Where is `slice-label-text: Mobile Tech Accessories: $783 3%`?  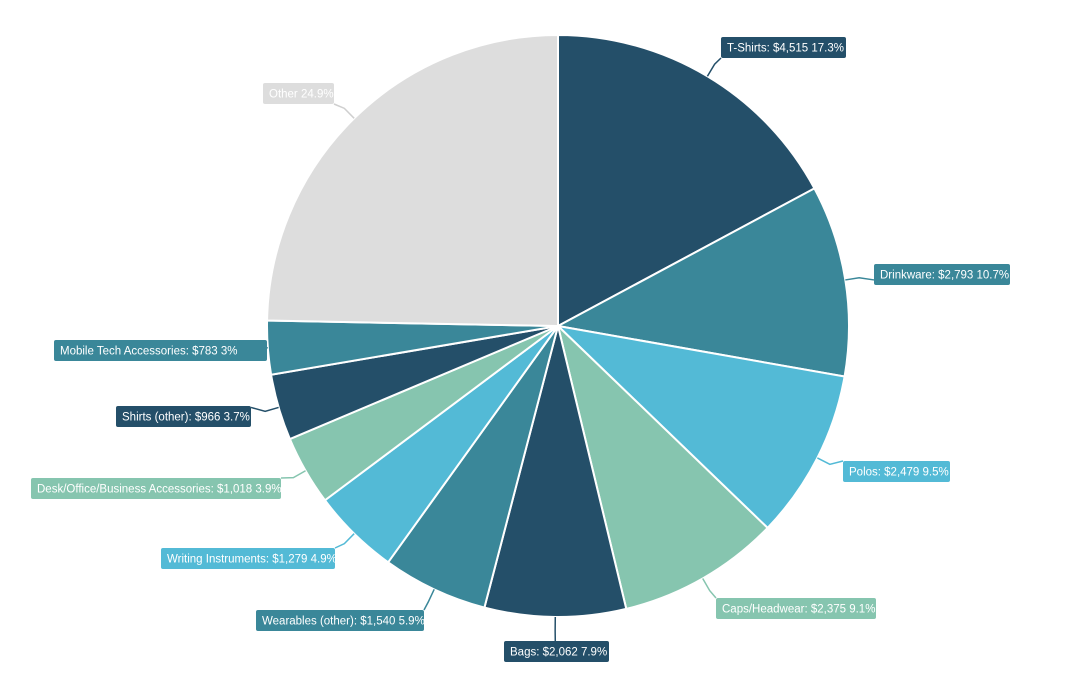 slice-label-text: Mobile Tech Accessories: $783 3% is located at coordinates (149, 352).